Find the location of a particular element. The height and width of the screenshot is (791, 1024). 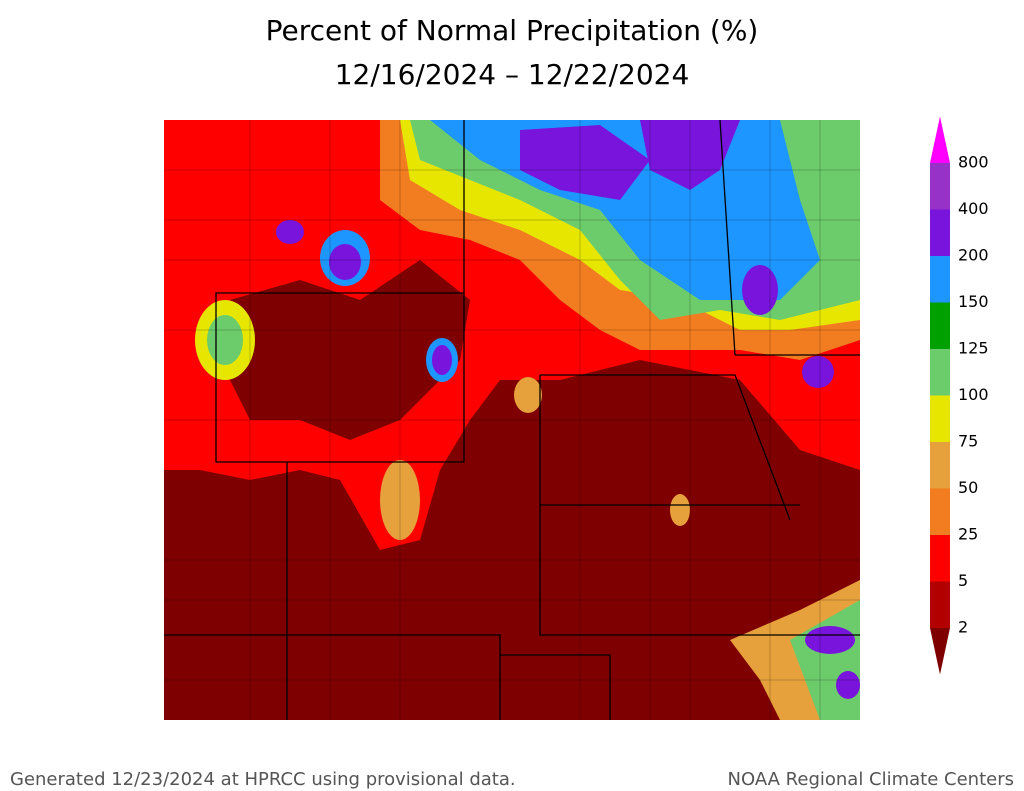

legend-label: 150 is located at coordinates (973, 301).